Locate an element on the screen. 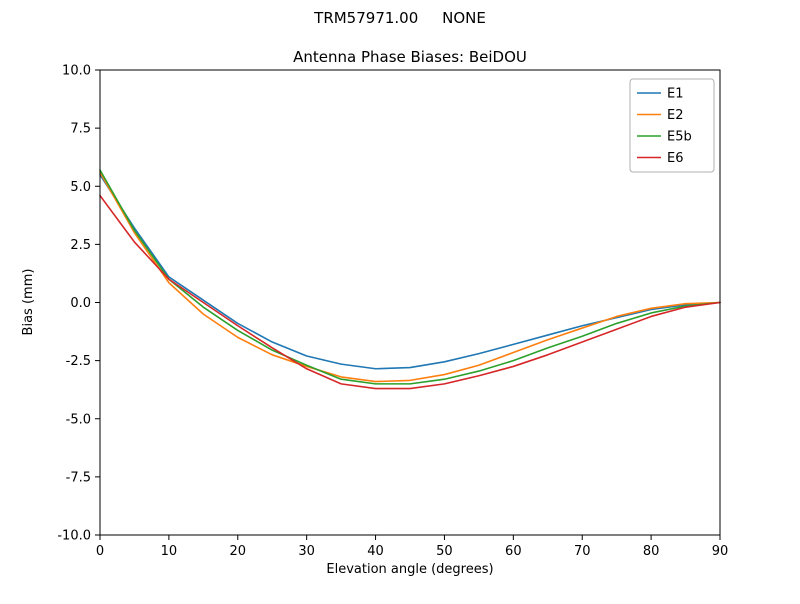 Image resolution: width=800 pixels, height=604 pixels. legend-label-E1: E1 is located at coordinates (675, 94).